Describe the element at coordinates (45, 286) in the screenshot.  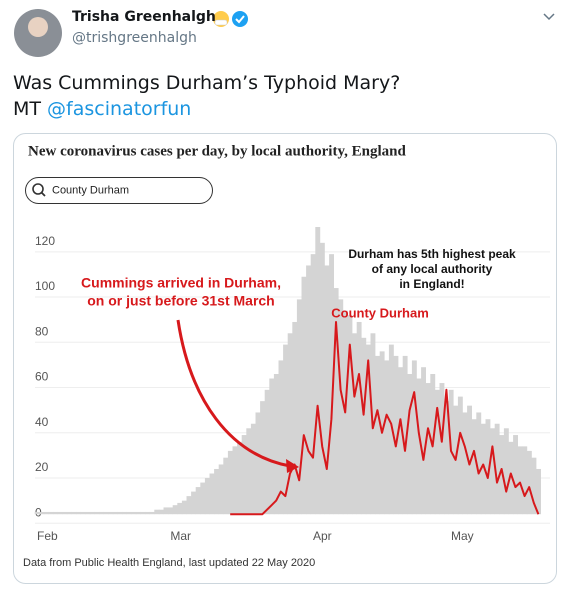
I see `y-tick-label: 100` at that location.